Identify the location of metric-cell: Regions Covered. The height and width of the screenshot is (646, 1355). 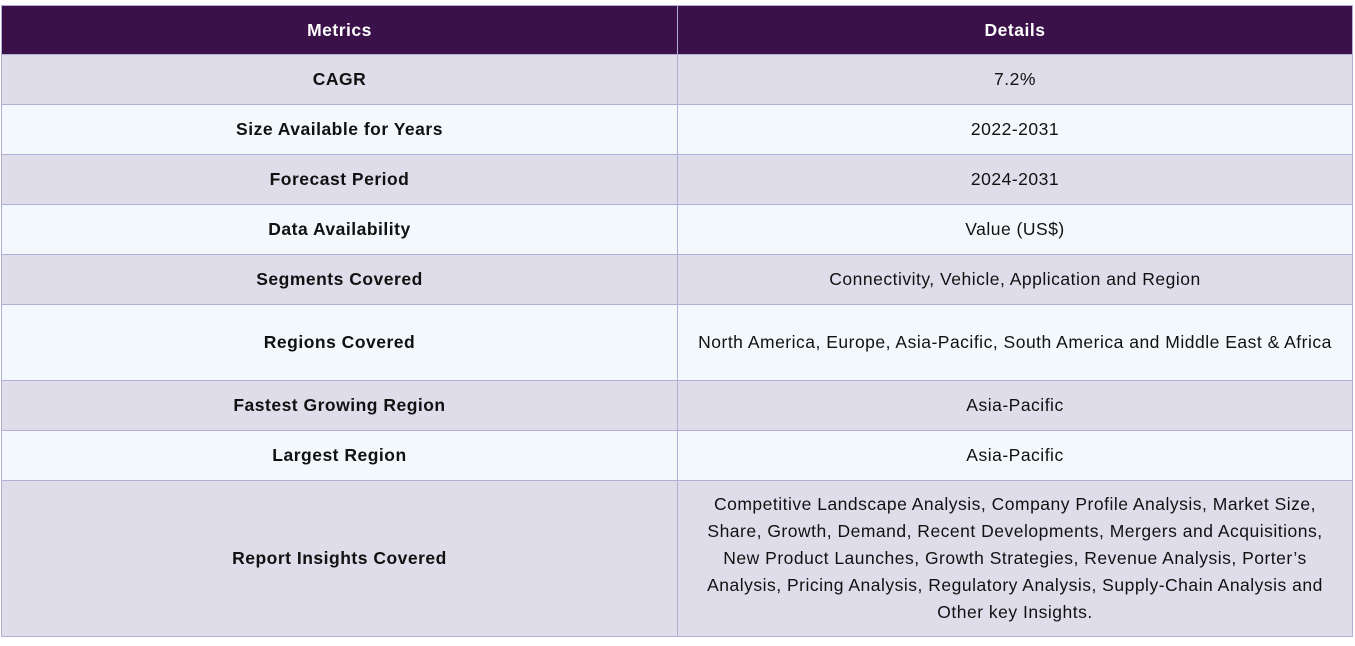
(339, 342).